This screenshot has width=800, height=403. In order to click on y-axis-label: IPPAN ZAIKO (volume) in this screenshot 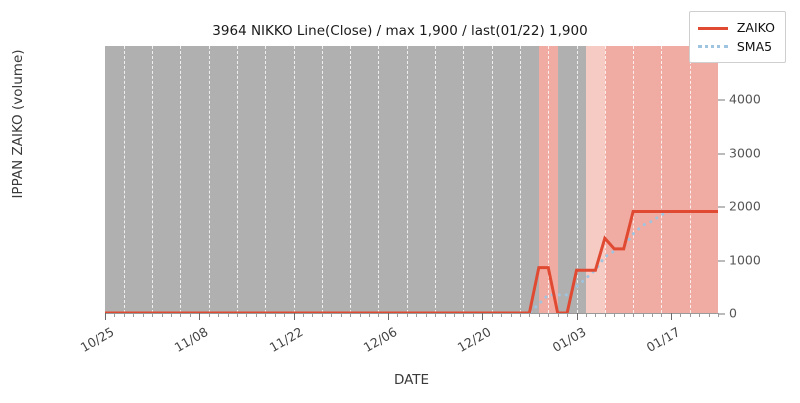, I will do `click(18, 124)`.